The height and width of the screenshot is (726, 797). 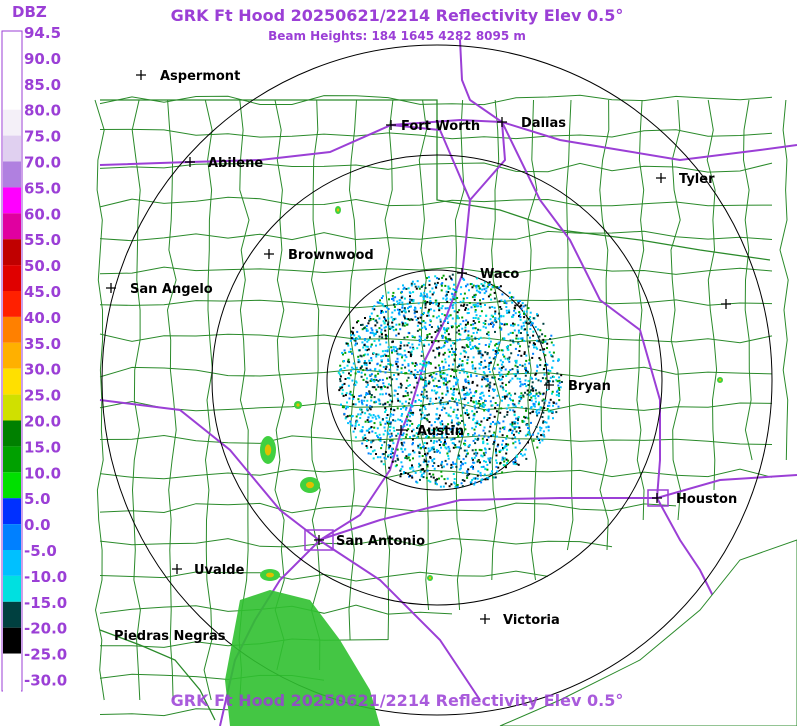 I want to click on city-marker, so click(x=462, y=273).